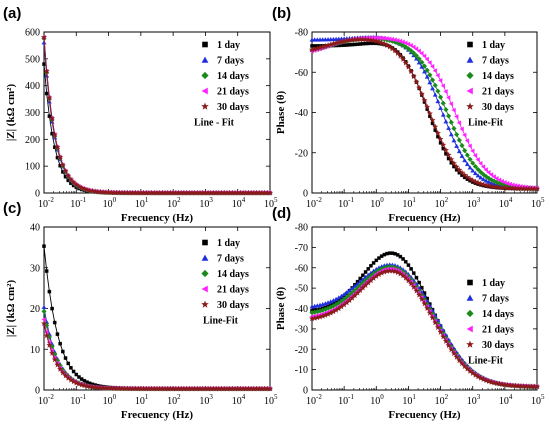 This screenshot has width=550, height=428. What do you see at coordinates (301, 33) in the screenshot?
I see `y-tick-label: -80` at bounding box center [301, 33].